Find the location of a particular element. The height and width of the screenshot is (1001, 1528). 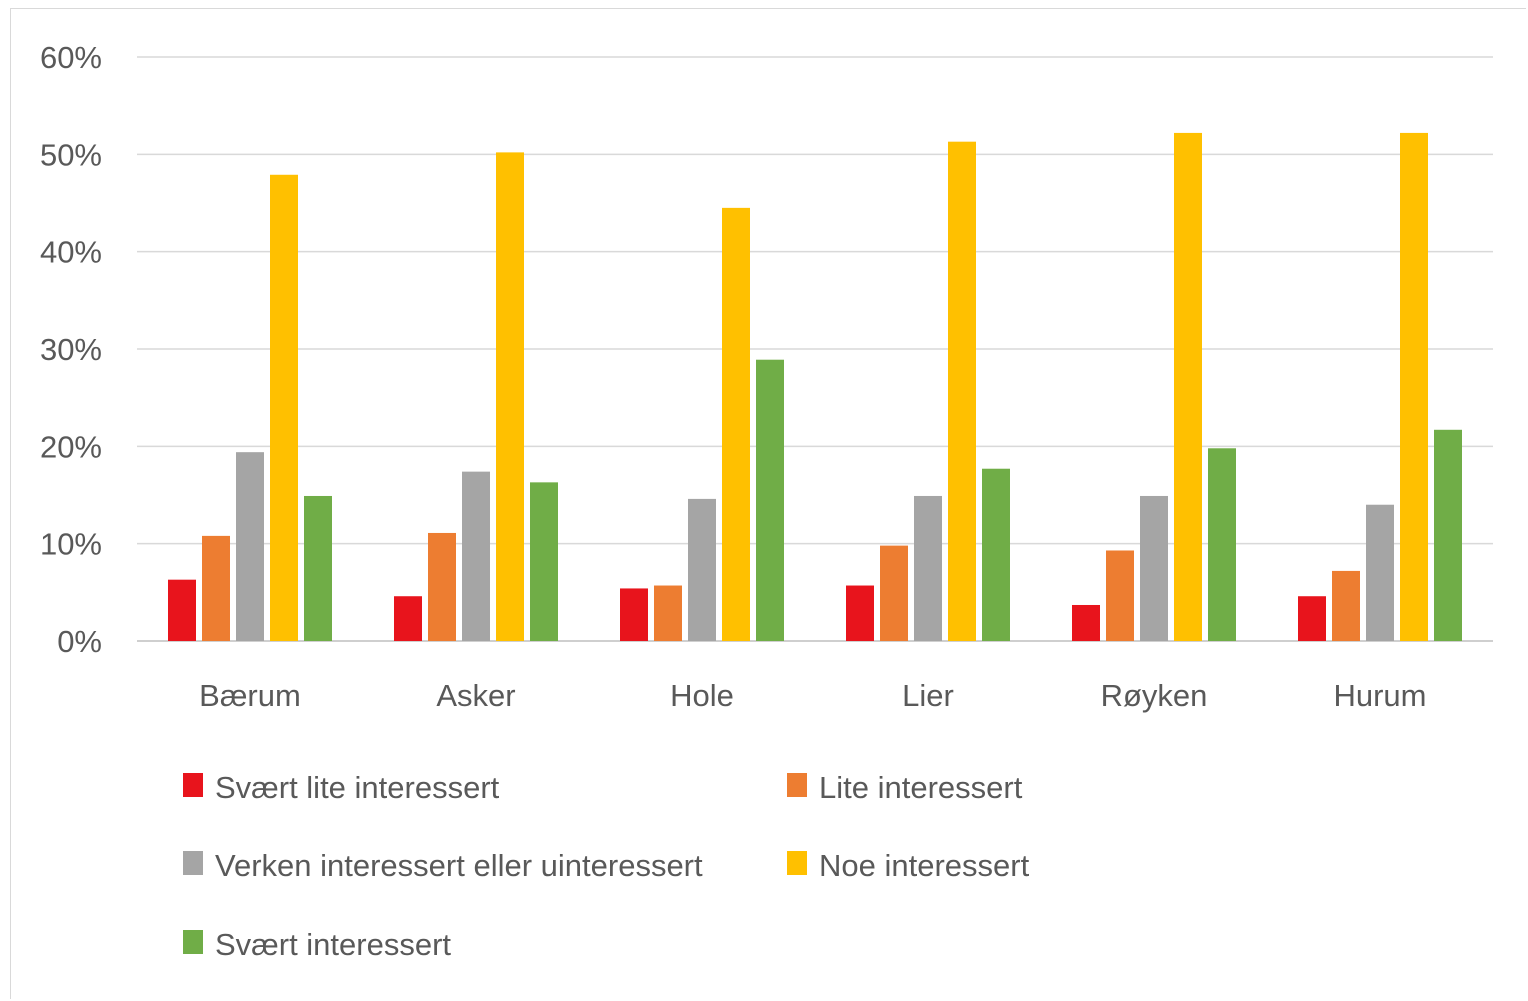

legend-label: Lite interessert is located at coordinates (921, 787).